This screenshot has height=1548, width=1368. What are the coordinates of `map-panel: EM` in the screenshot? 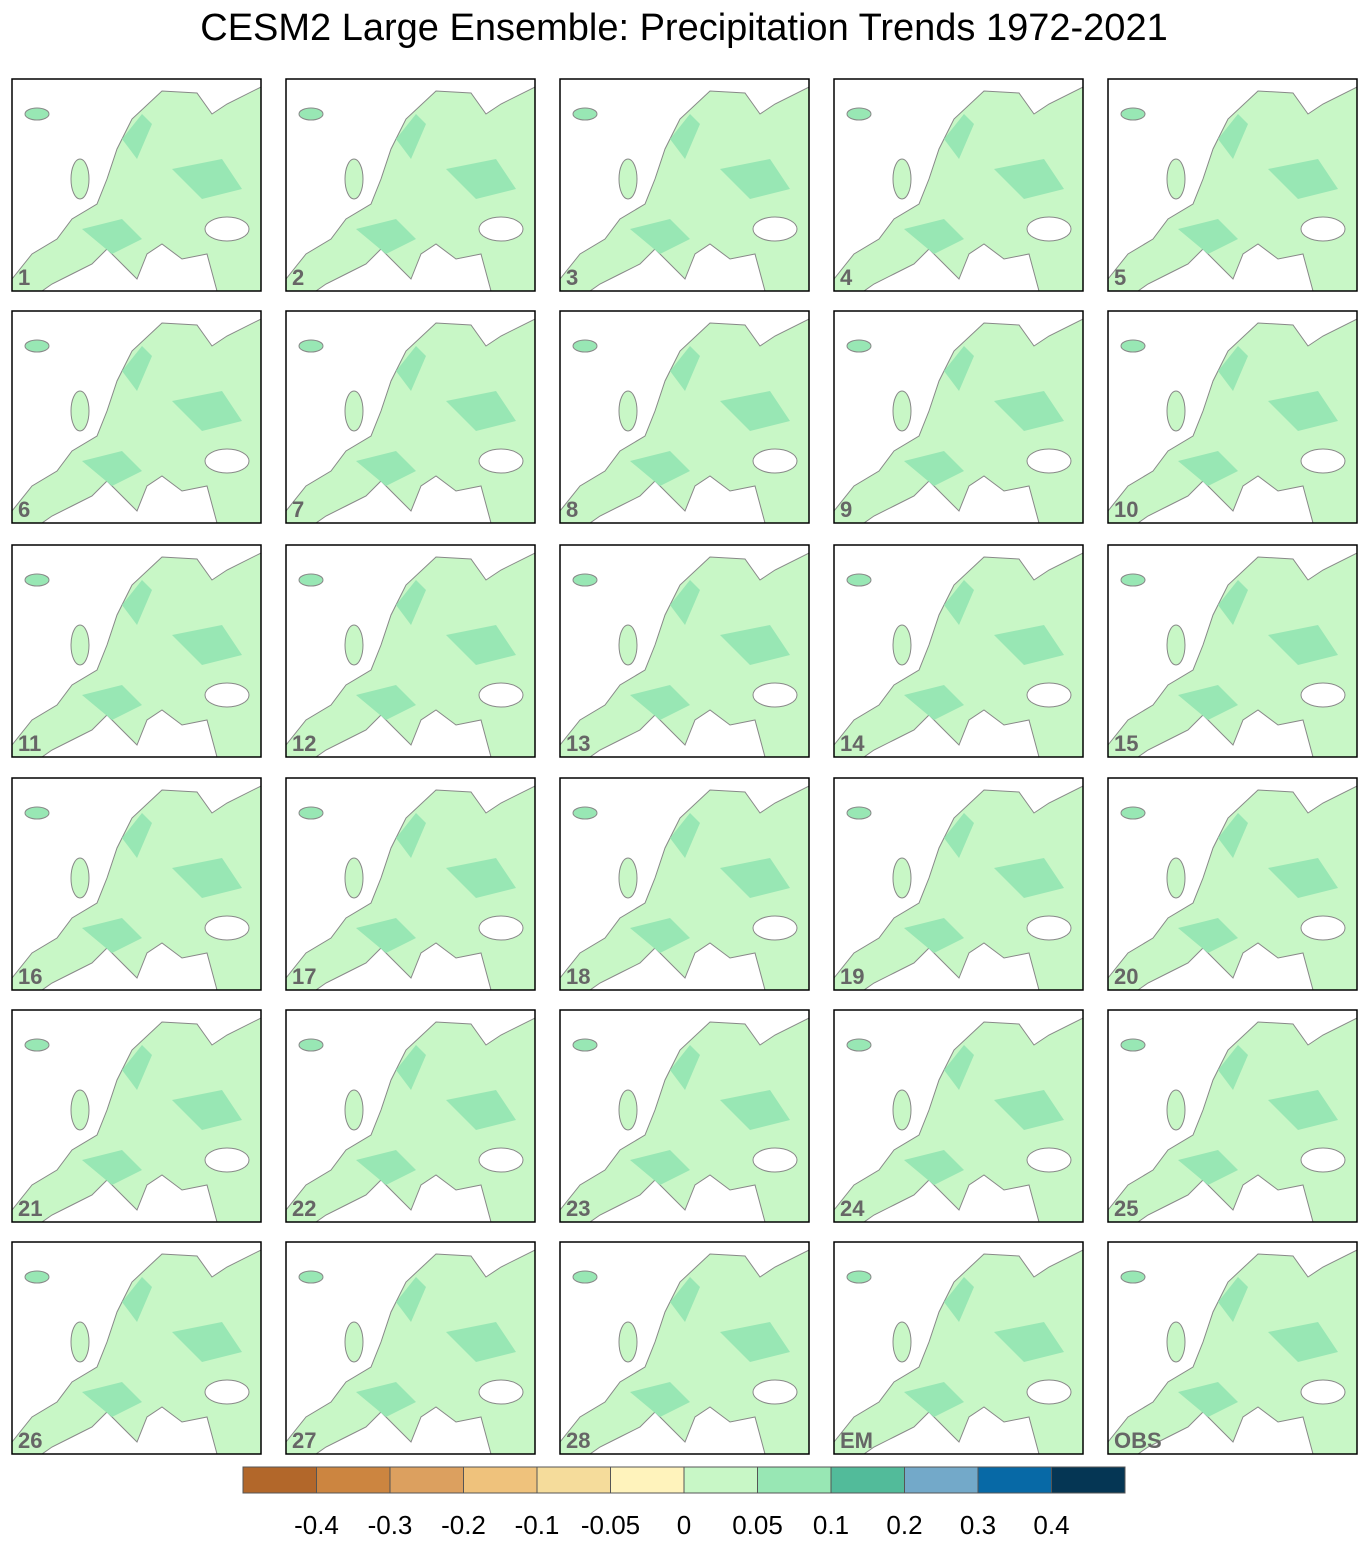 It's located at (958, 1348).